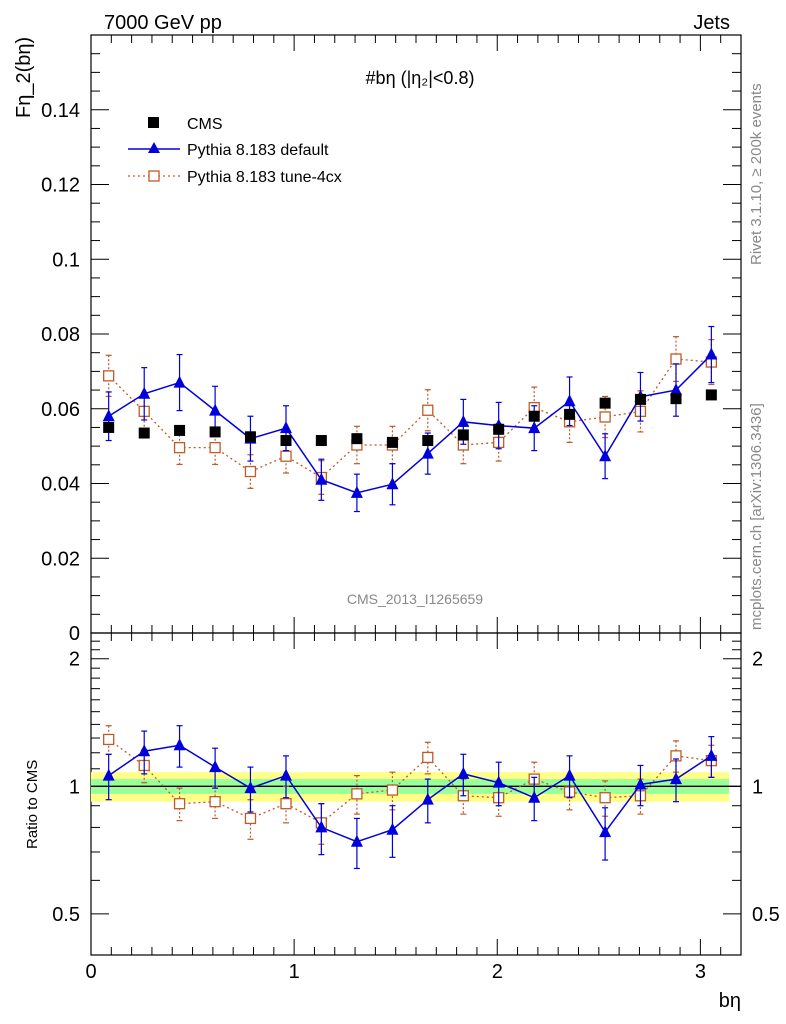  Describe the element at coordinates (163, 23) in the screenshot. I see `header-energy: 7000 GeV pp` at that location.